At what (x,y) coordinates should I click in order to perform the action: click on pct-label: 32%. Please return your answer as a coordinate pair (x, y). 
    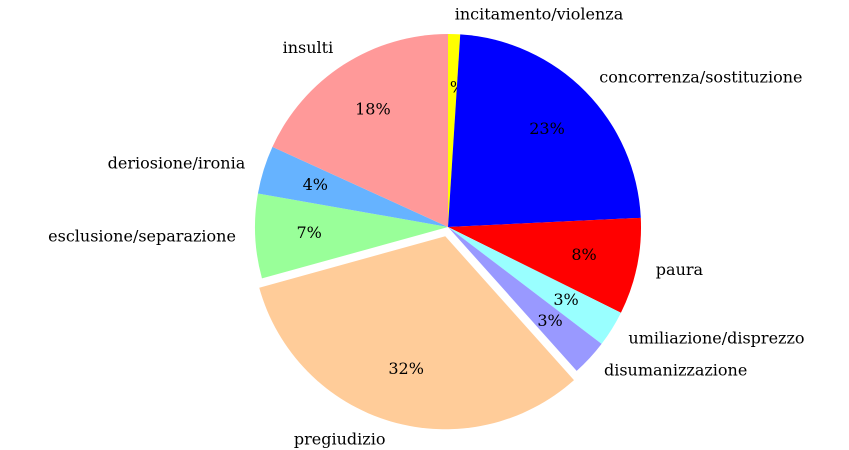
    Looking at the image, I should click on (406, 368).